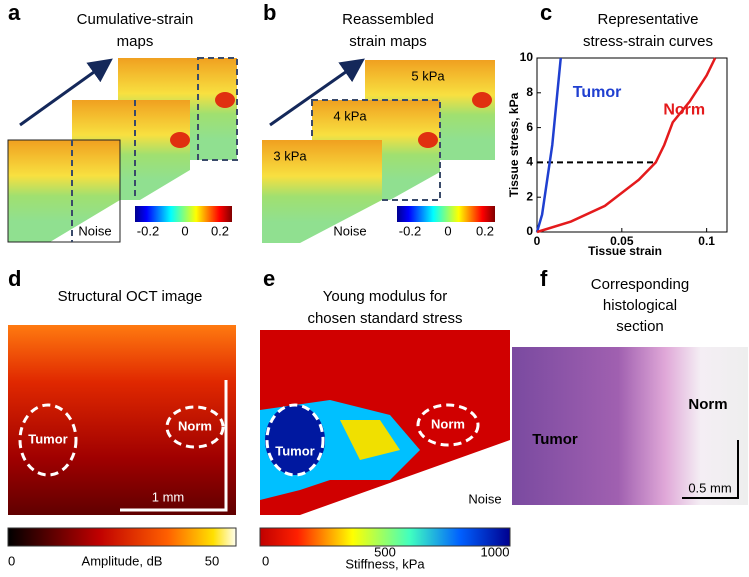 This screenshot has width=749, height=577. What do you see at coordinates (212, 560) in the screenshot?
I see `colorbar-tick: 50` at bounding box center [212, 560].